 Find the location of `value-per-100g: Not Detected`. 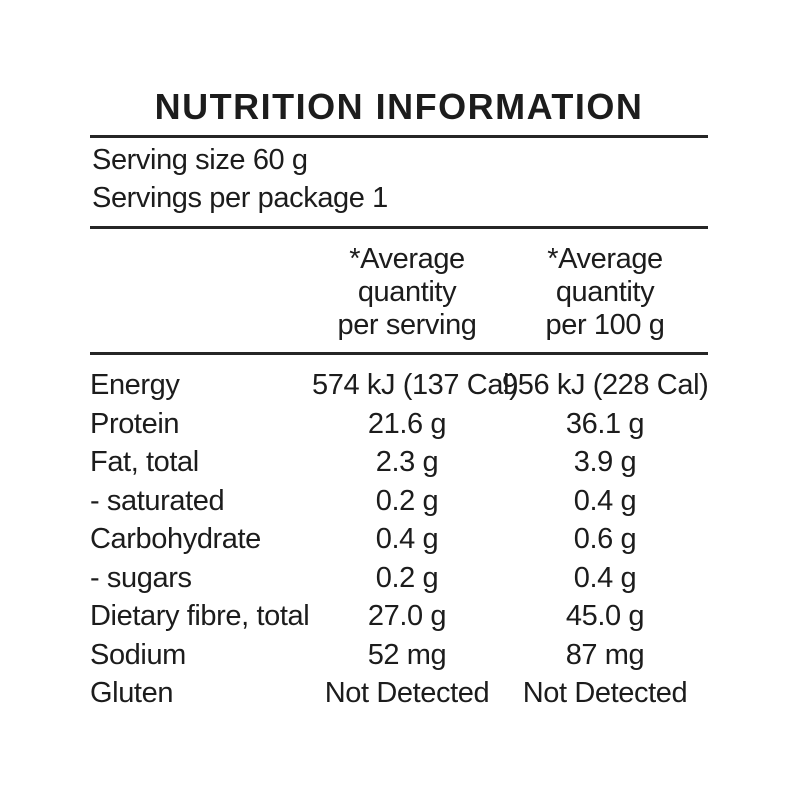

value-per-100g: Not Detected is located at coordinates (605, 693).